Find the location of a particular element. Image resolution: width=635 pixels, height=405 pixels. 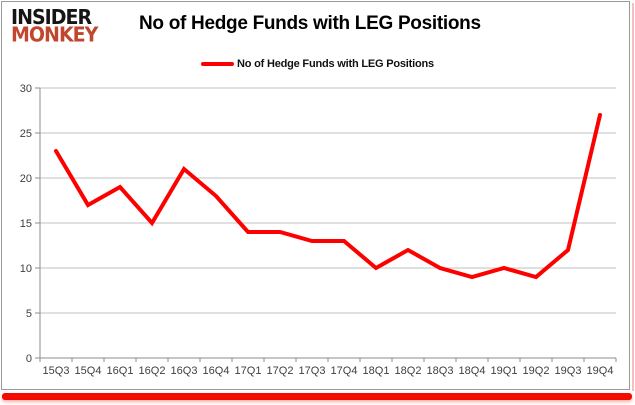

y-tick-label: 30 is located at coordinates (26, 89).